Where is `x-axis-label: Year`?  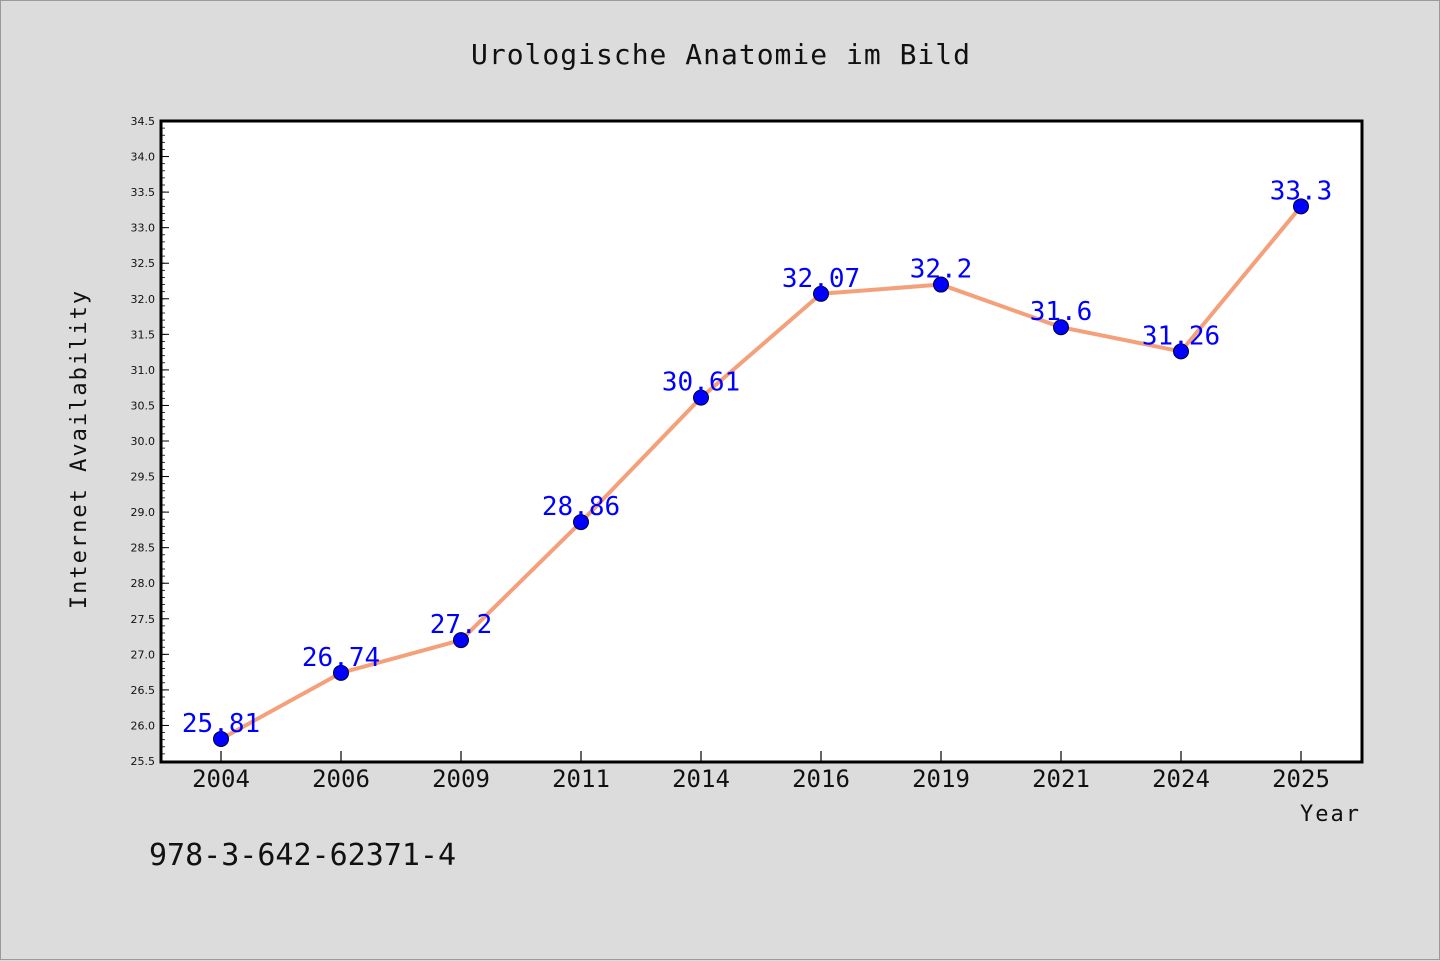 x-axis-label: Year is located at coordinates (1330, 814).